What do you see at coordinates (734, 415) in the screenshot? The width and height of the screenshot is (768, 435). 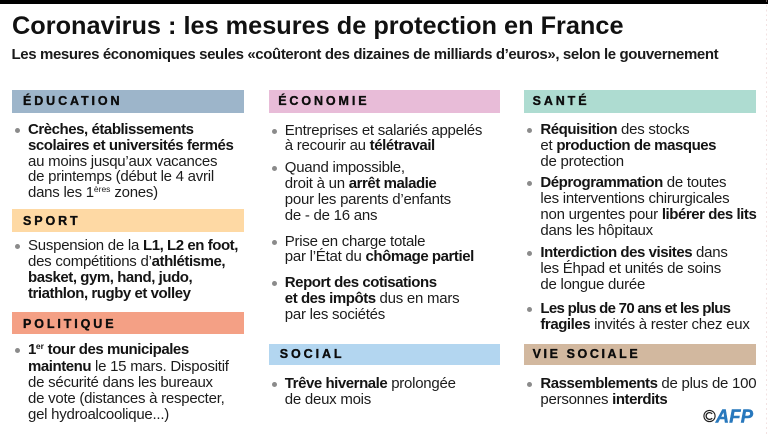 I see `svg-text: AFP` at bounding box center [734, 415].